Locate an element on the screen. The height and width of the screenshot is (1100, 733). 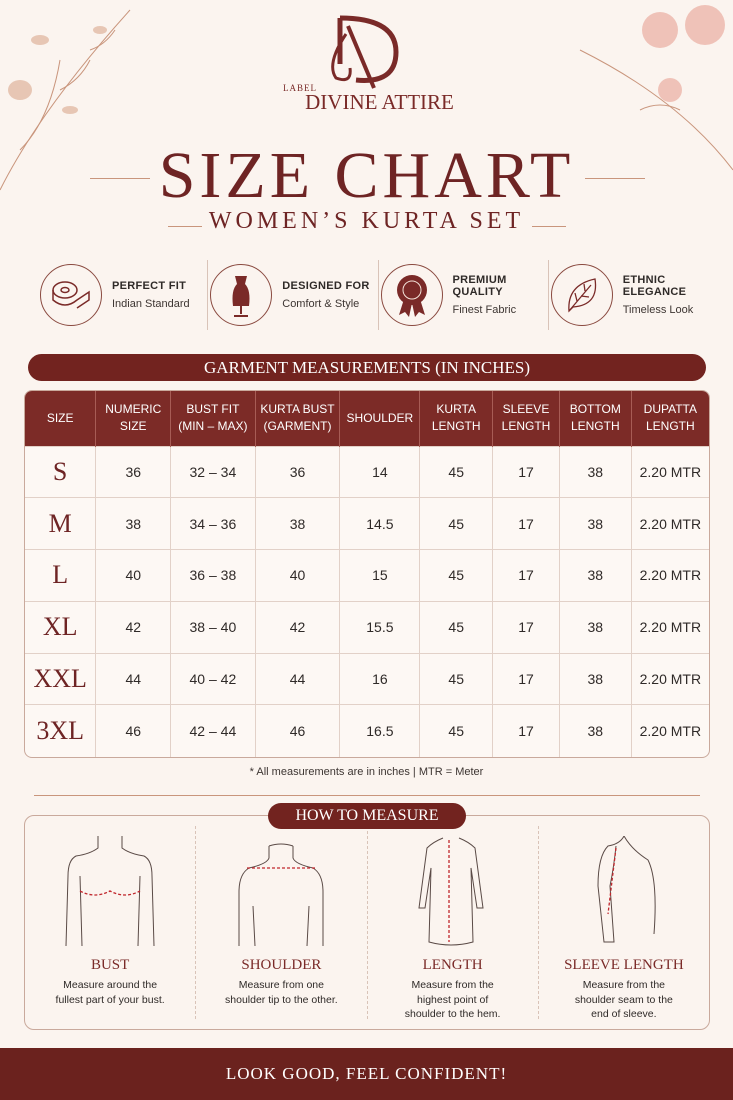
feature-perfect-fit: PERFECT FIT Indian Standard is located at coordinates (123, 295).